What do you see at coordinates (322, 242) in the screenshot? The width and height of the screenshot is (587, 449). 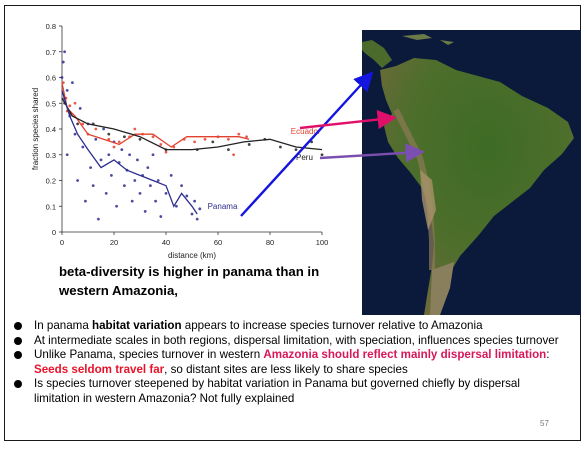 I see `x-tick-label: 100` at bounding box center [322, 242].